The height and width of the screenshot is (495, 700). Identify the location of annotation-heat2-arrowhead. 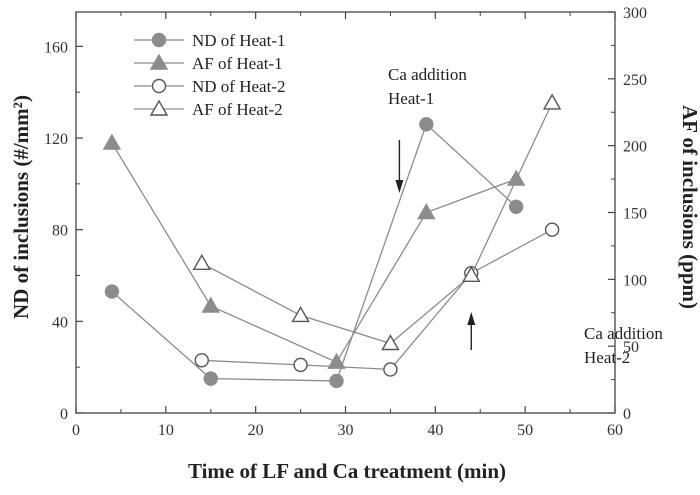
(471, 318).